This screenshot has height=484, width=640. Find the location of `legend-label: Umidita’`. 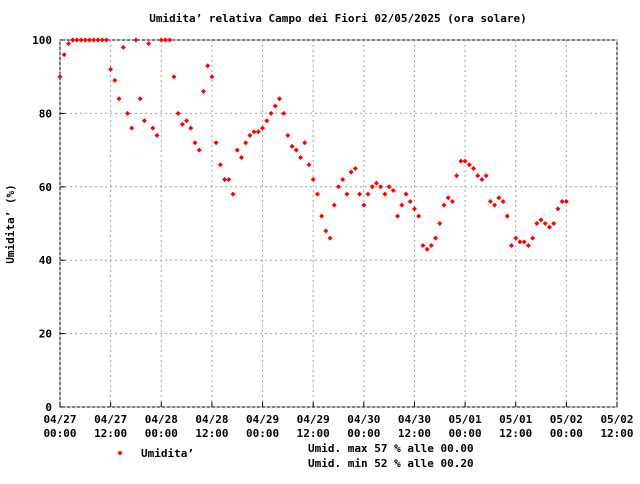

legend-label: Umidita’ is located at coordinates (167, 453).